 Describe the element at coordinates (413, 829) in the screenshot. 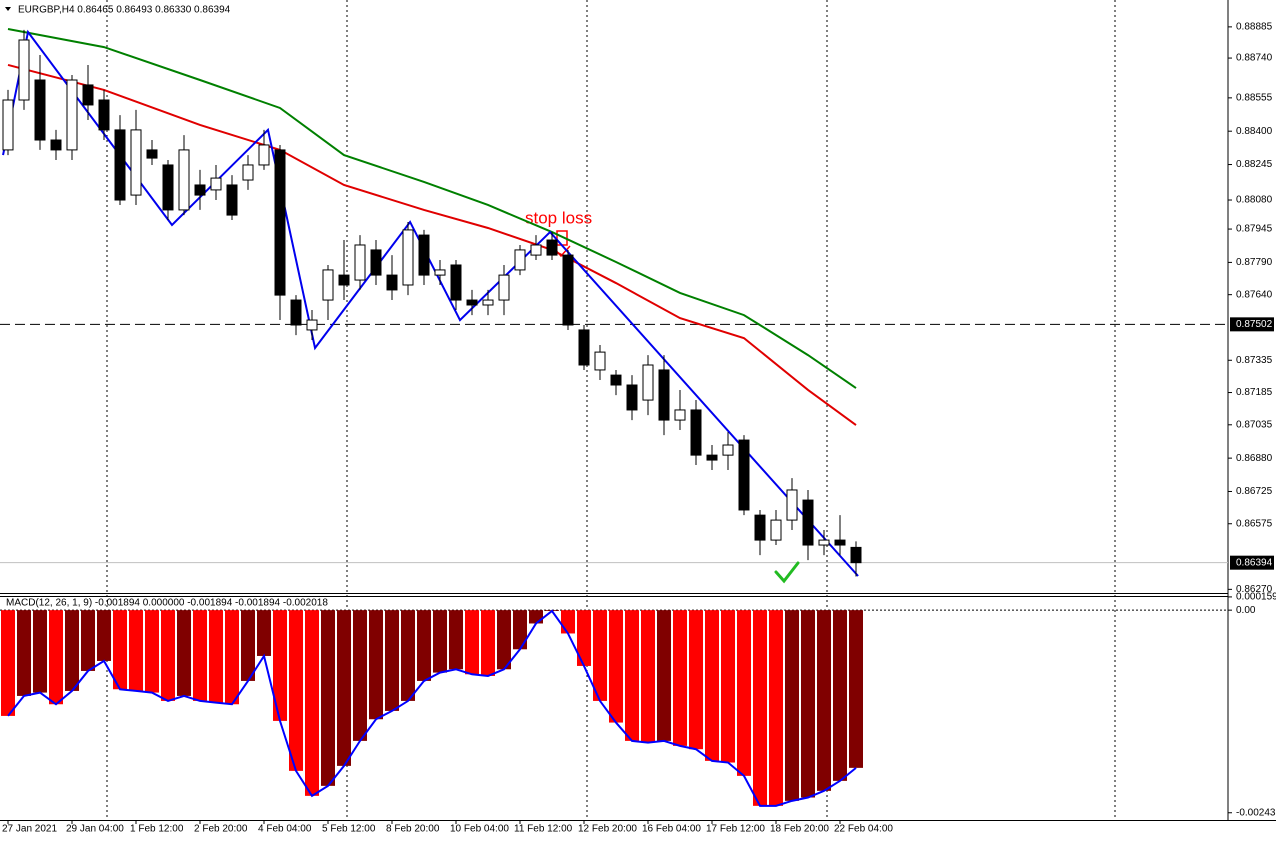

I see `x-tick-label: 8 Feb 20:00` at that location.